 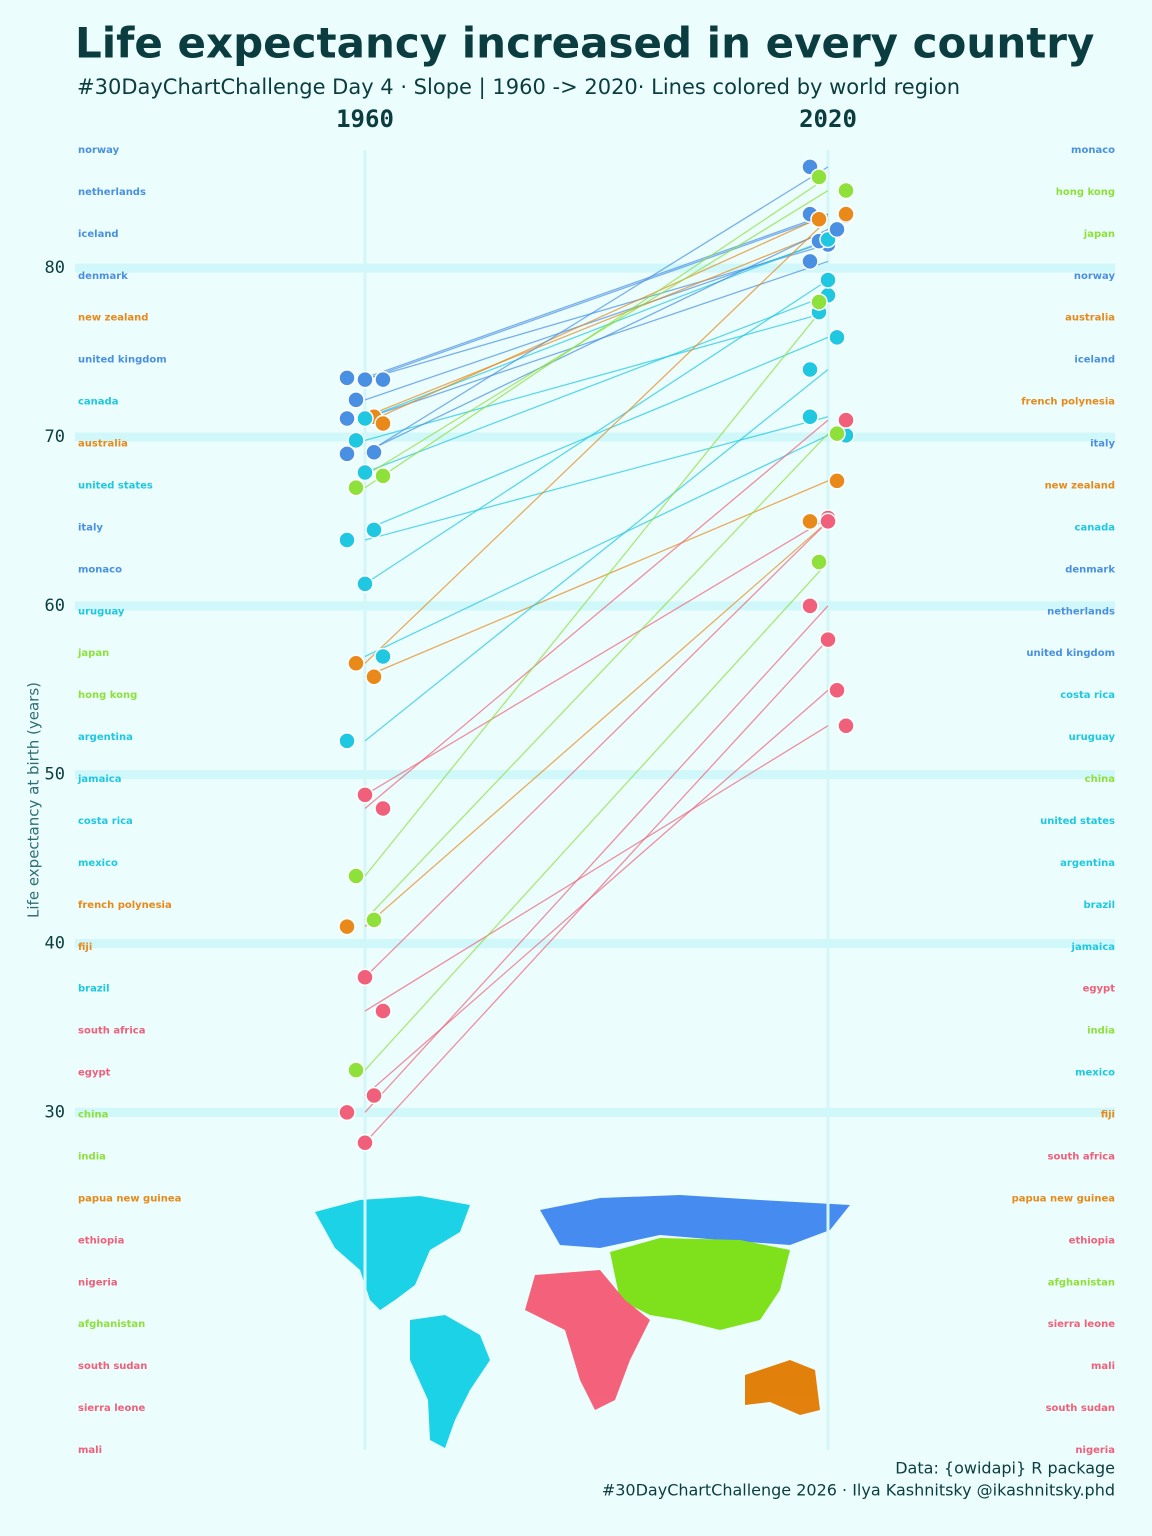 I want to click on country-label: china, so click(x=93, y=1115).